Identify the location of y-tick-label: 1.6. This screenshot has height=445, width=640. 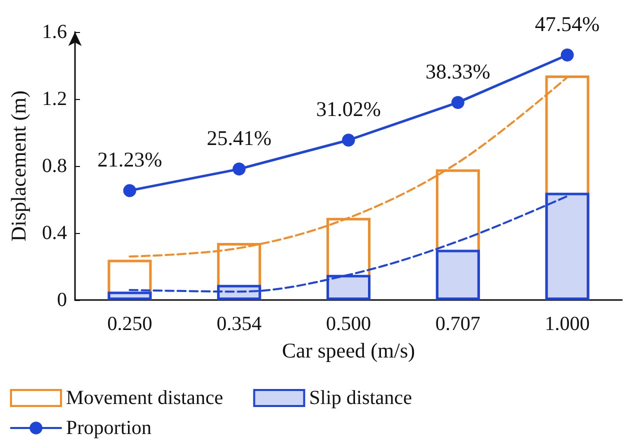
(54, 32).